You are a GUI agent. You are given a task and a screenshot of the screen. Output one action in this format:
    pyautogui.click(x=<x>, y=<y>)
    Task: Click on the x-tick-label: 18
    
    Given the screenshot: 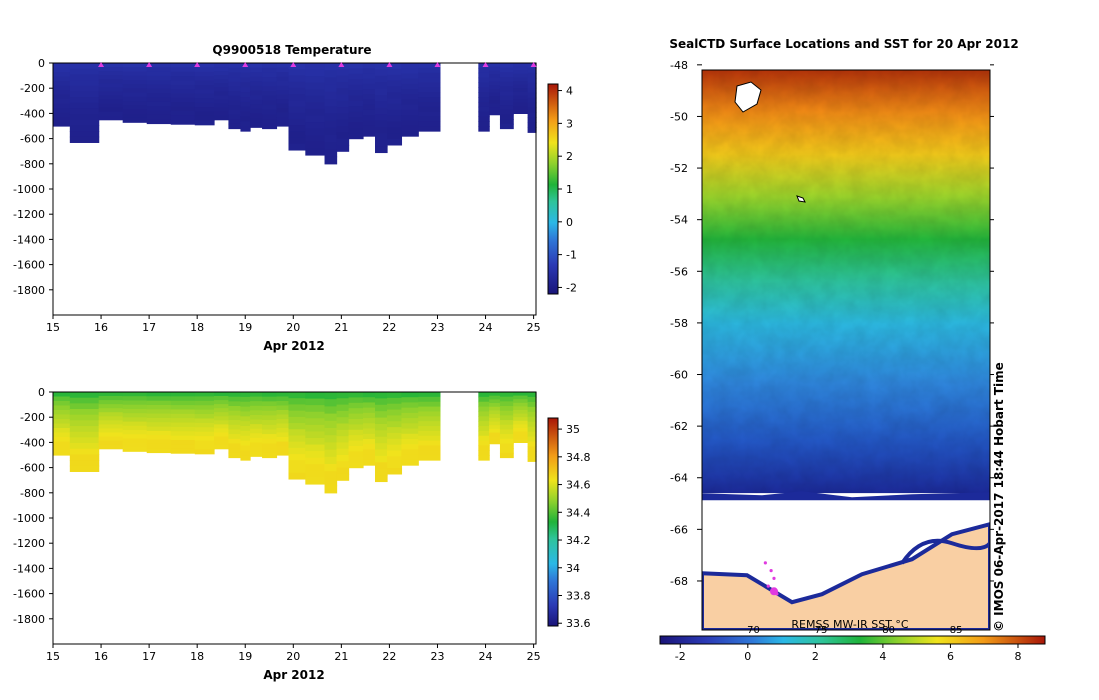 What is the action you would take?
    pyautogui.click(x=197, y=656)
    